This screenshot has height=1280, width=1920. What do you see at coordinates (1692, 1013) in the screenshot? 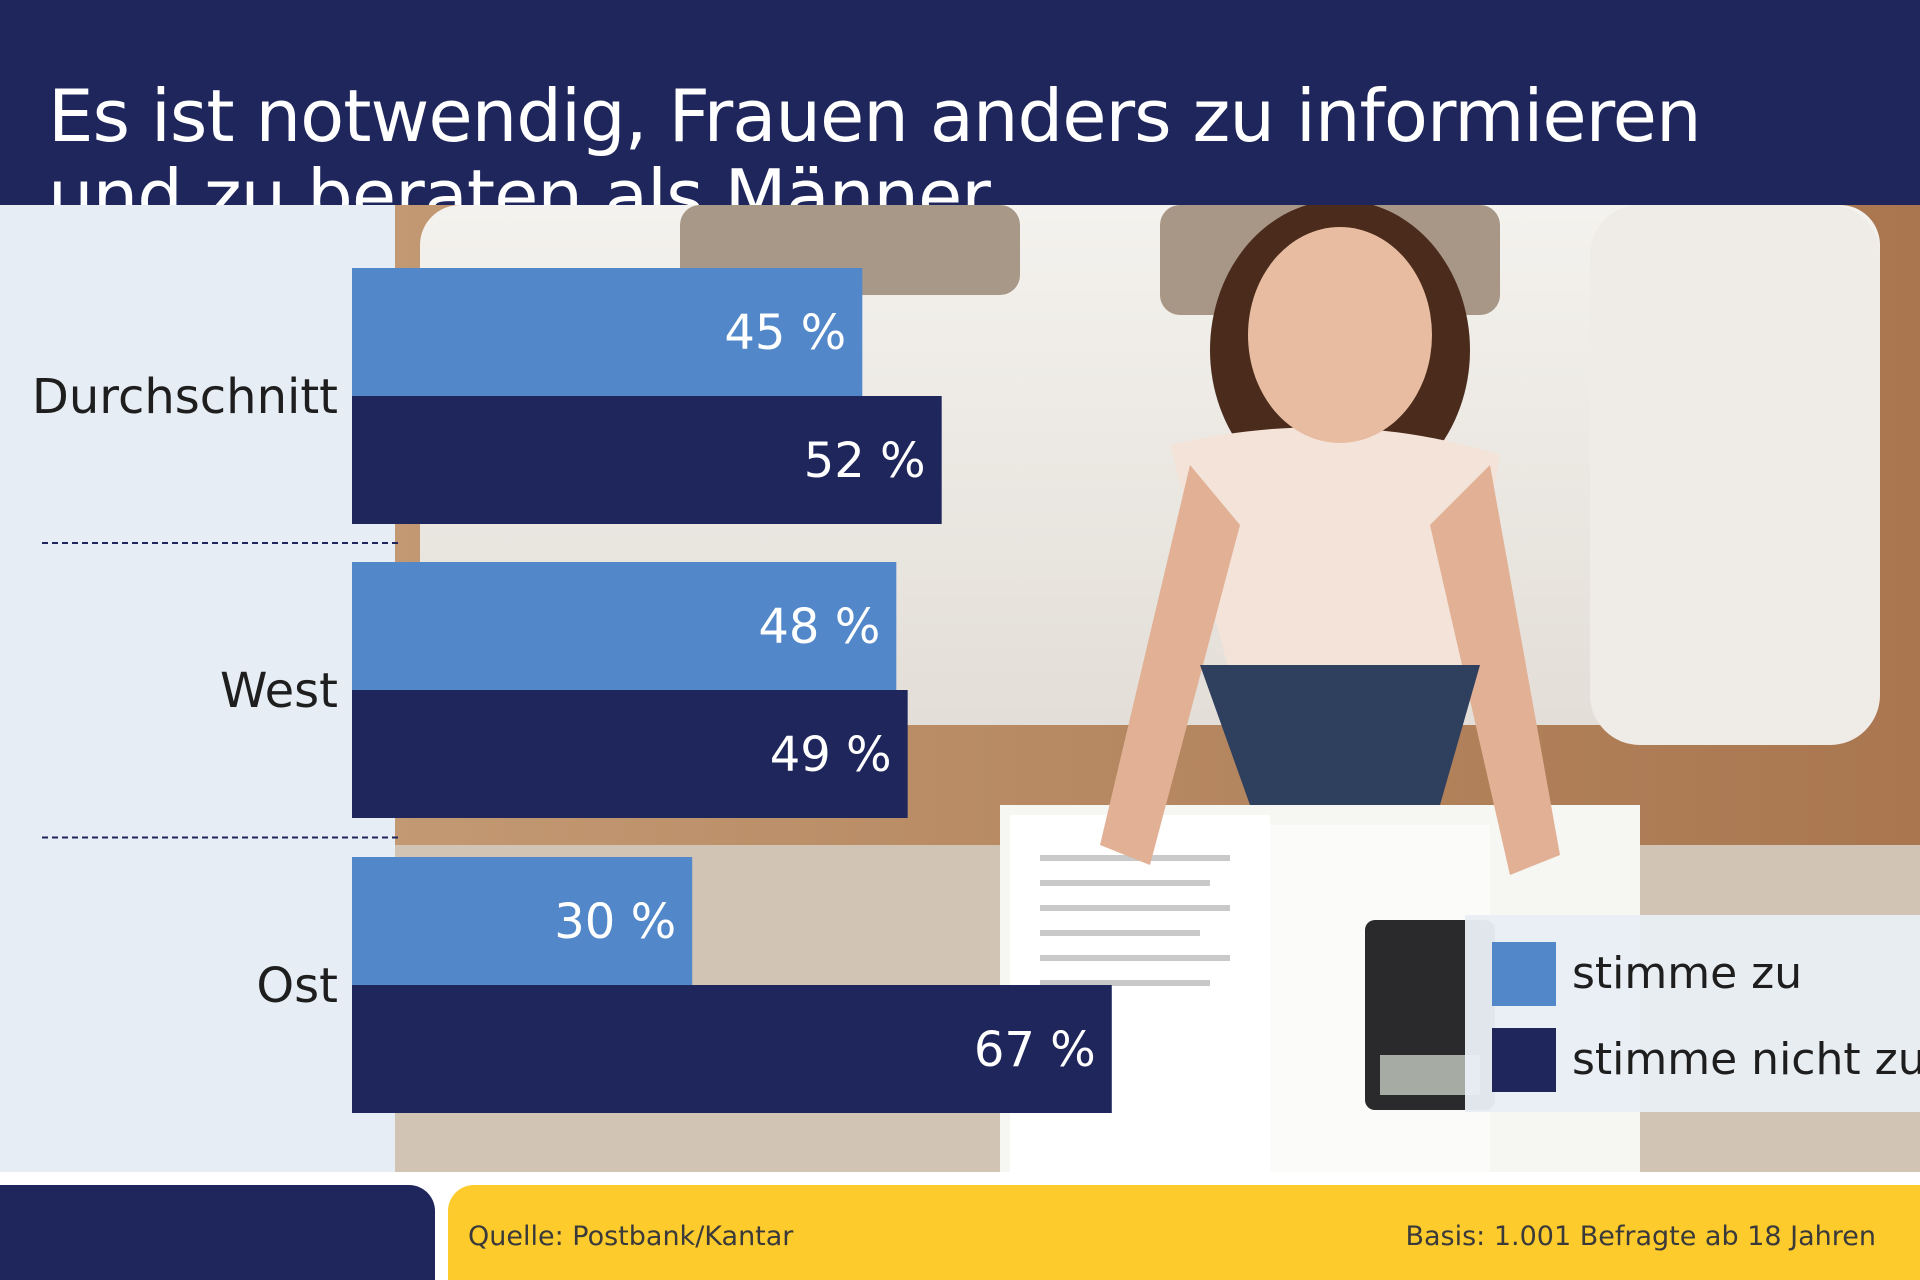
I see `legend: stimme zu stimme nicht zu` at bounding box center [1692, 1013].